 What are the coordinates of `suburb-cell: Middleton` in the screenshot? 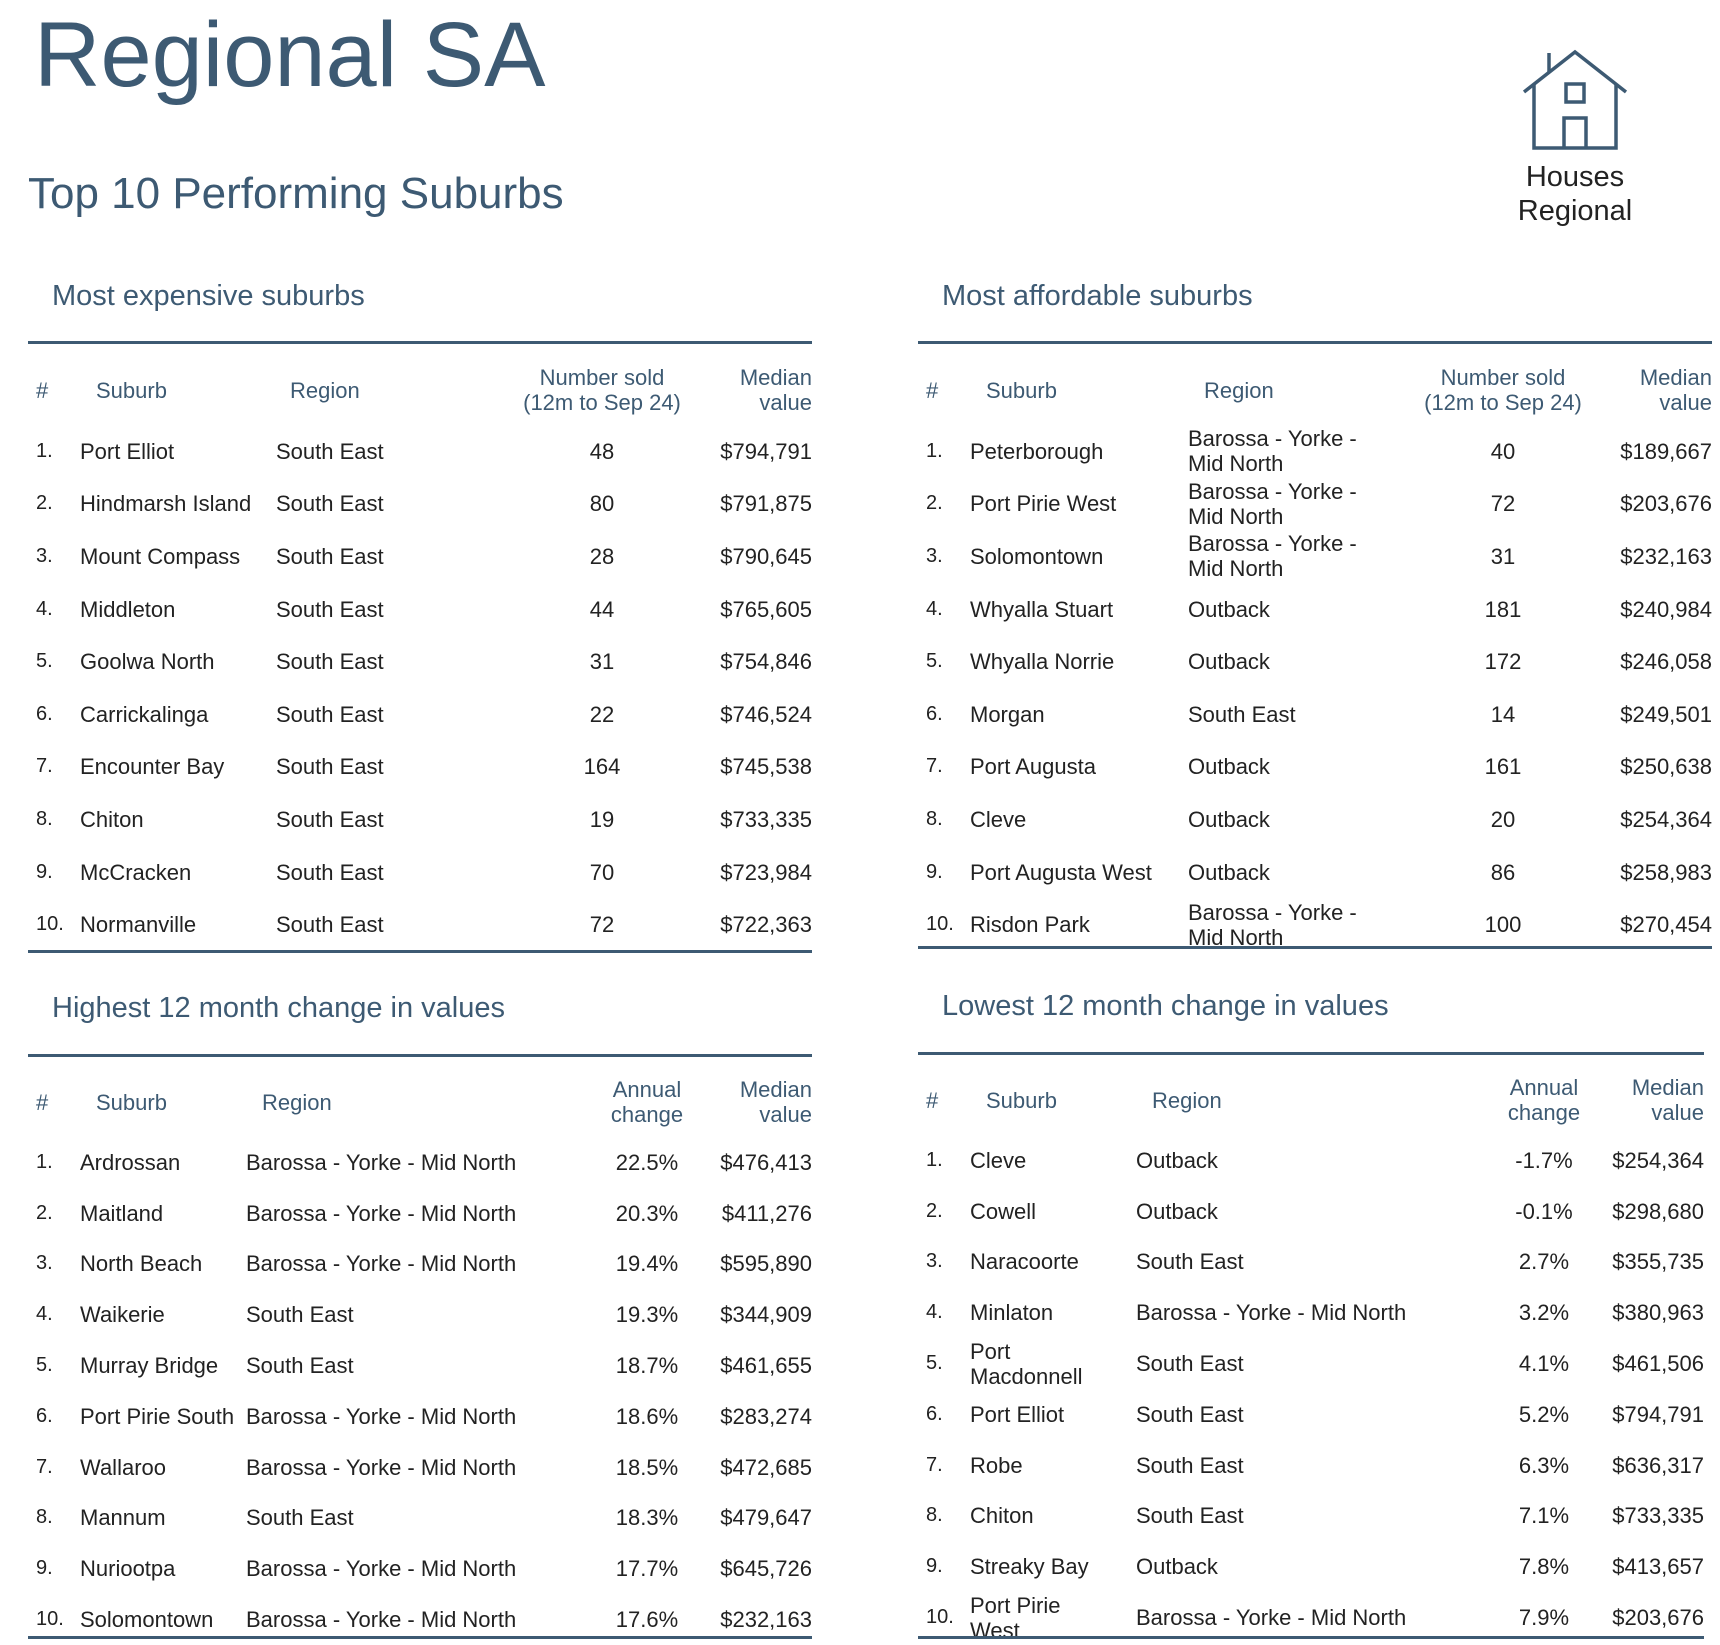 It's located at (128, 609).